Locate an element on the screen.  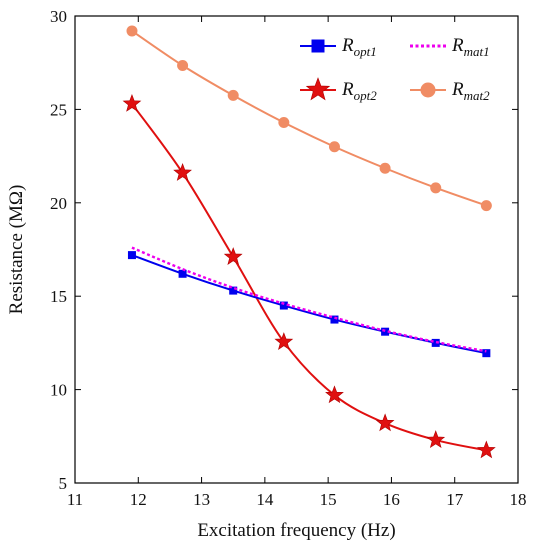
legend-label-ropt2: Ropt2 is located at coordinates (359, 91).